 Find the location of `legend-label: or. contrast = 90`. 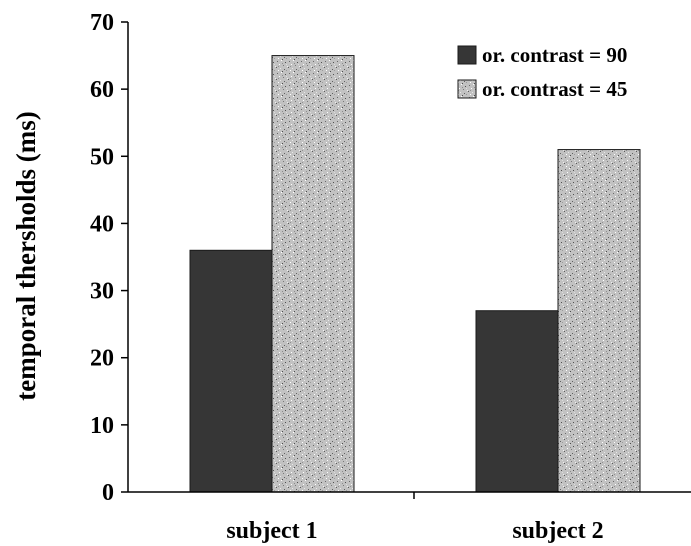

legend-label: or. contrast = 90 is located at coordinates (554, 55).